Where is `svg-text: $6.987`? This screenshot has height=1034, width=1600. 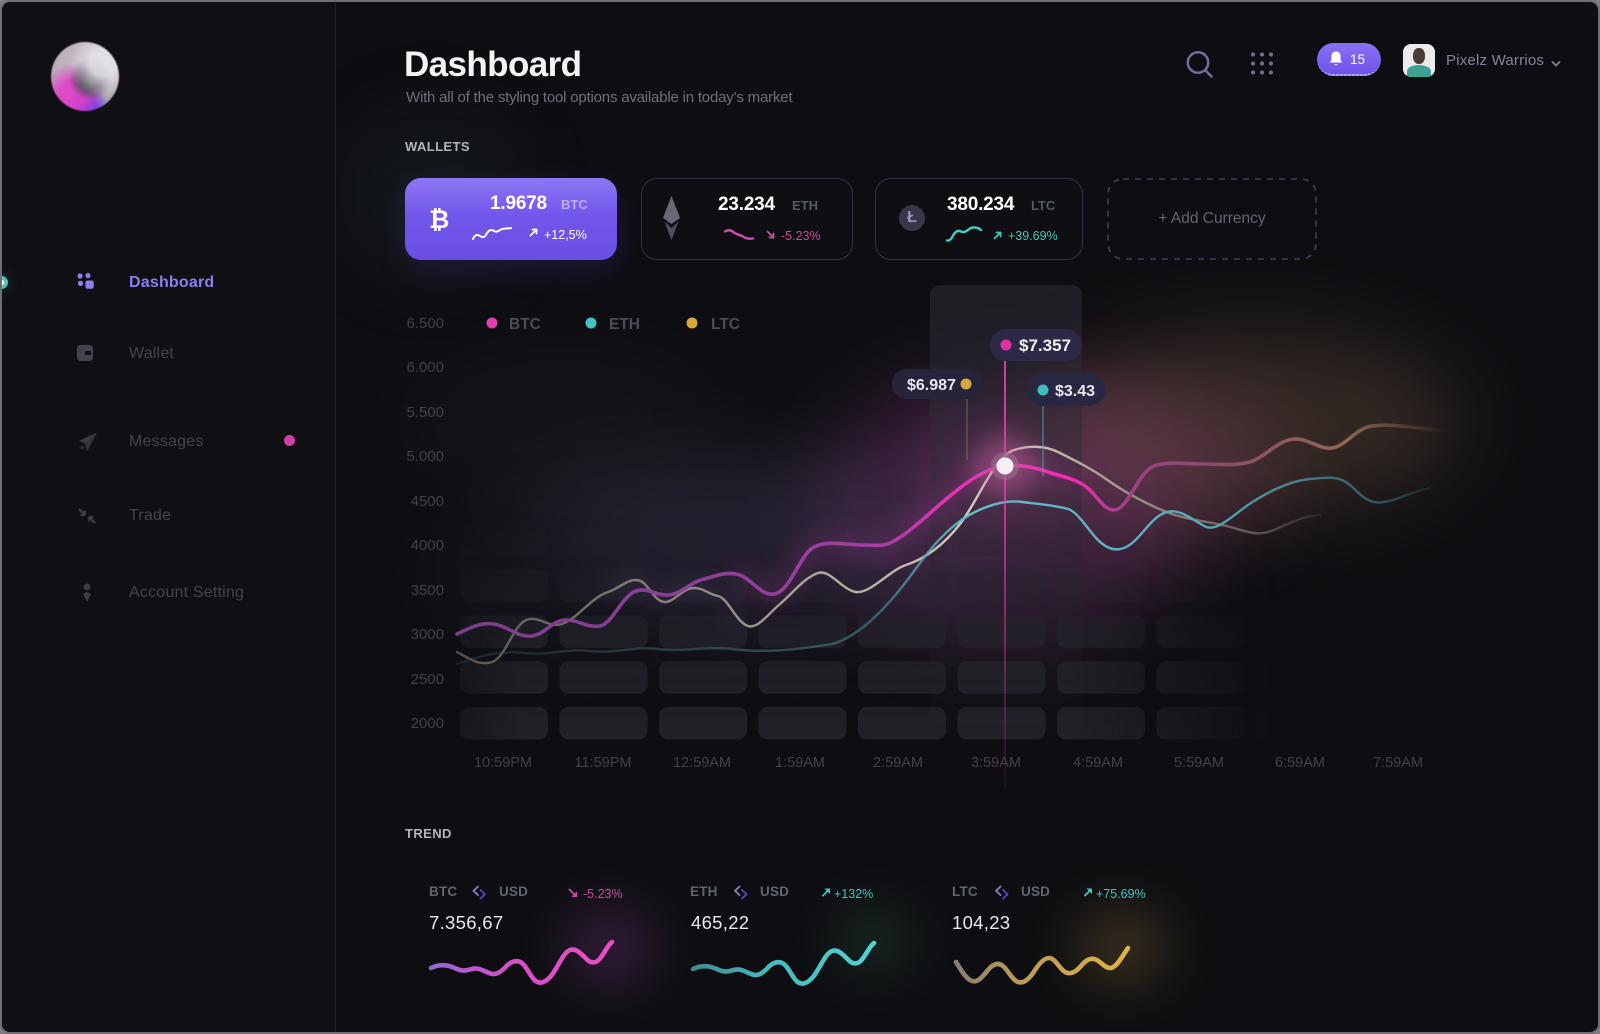
svg-text: $6.987 is located at coordinates (931, 385).